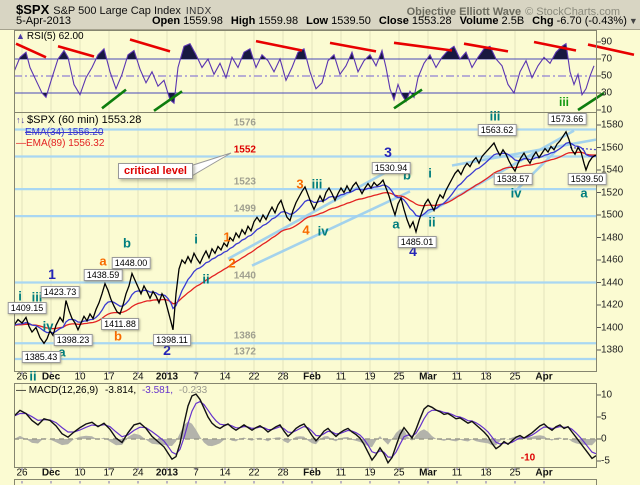 Image resolution: width=640 pixels, height=485 pixels. Describe the element at coordinates (587, 179) in the screenshot. I see `price-callout: 1539.50` at that location.